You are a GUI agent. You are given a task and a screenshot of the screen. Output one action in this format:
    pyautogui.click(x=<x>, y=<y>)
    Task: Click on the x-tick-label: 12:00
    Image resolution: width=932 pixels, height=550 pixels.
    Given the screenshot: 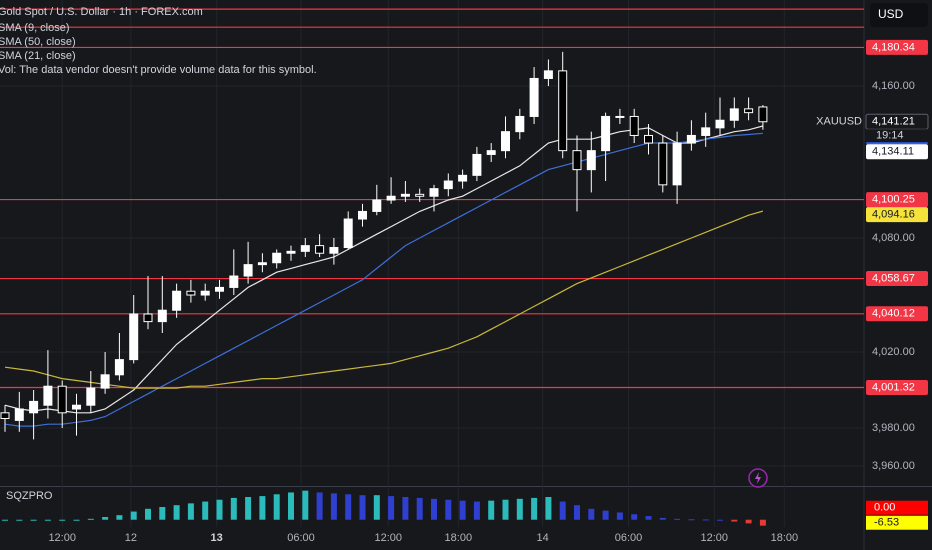 What is the action you would take?
    pyautogui.click(x=715, y=538)
    